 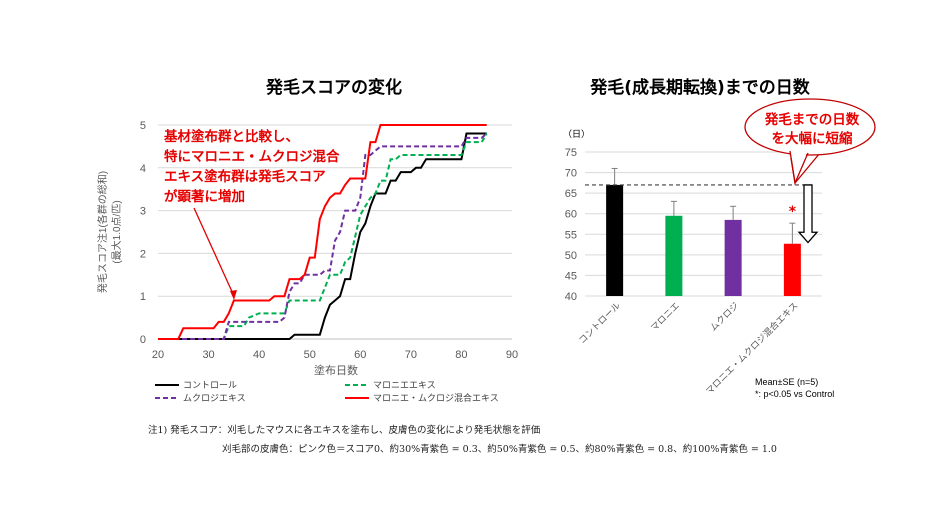 What do you see at coordinates (214, 398) in the screenshot?
I see `legend-label: ムクロジエキス` at bounding box center [214, 398].